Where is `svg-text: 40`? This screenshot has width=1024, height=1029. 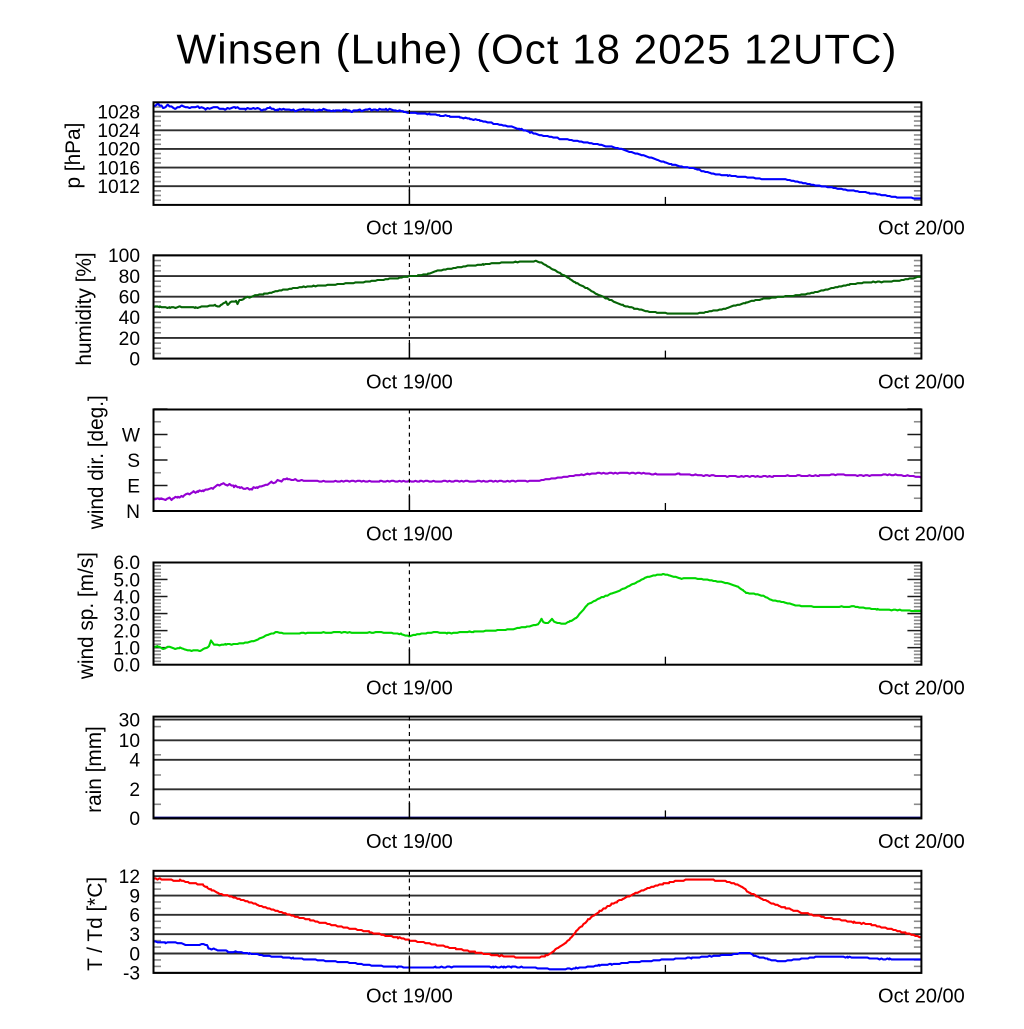
svg-text: 40 is located at coordinates (129, 318).